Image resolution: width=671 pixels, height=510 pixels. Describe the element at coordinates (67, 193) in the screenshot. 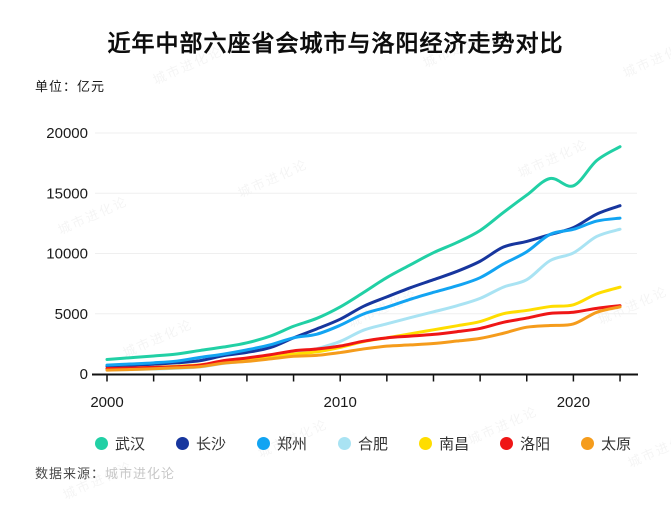

I see `y-axis-tick-label: 15000` at that location.